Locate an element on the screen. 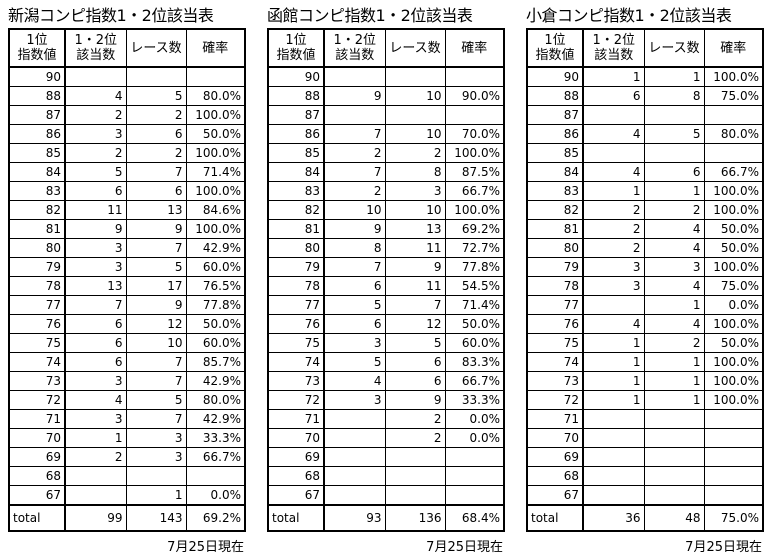 This screenshot has height=555, width=765. value-cell: 85.7% is located at coordinates (215, 362).